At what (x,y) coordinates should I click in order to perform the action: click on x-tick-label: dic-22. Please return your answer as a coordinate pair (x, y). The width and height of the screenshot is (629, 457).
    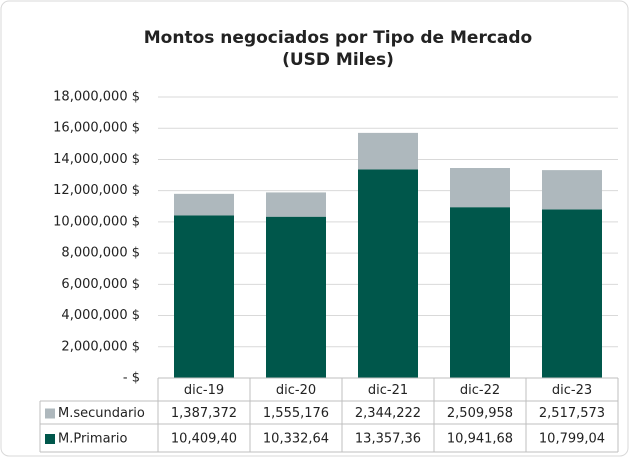
    Looking at the image, I should click on (480, 390).